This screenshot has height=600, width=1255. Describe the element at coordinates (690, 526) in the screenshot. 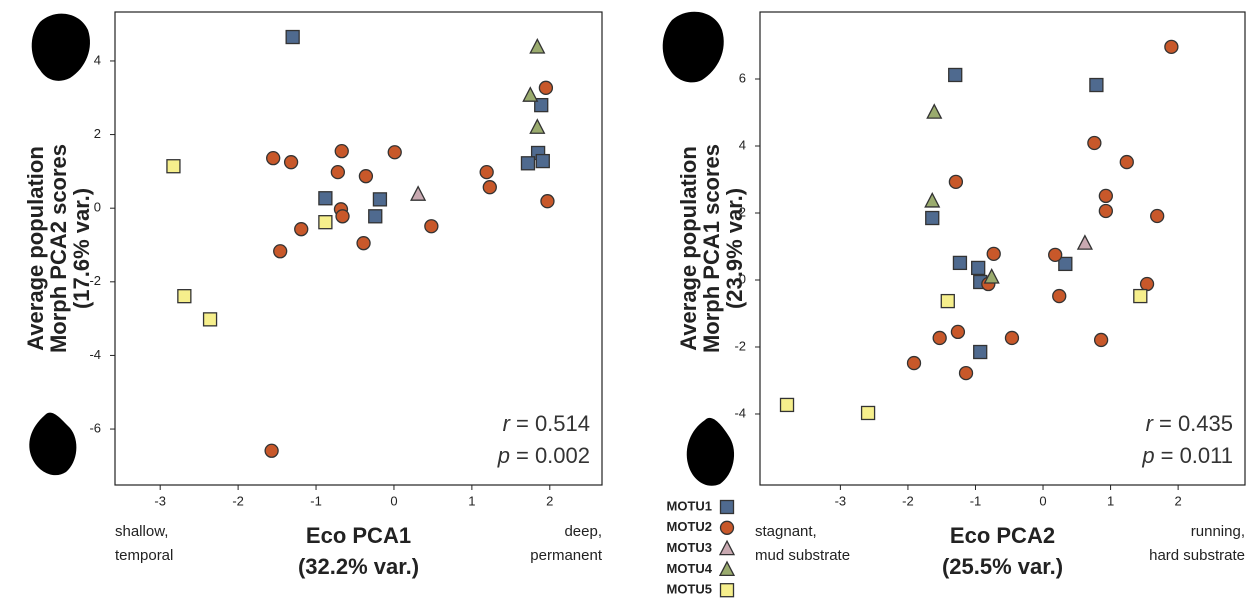

I see `legend-label: MOTU2` at that location.